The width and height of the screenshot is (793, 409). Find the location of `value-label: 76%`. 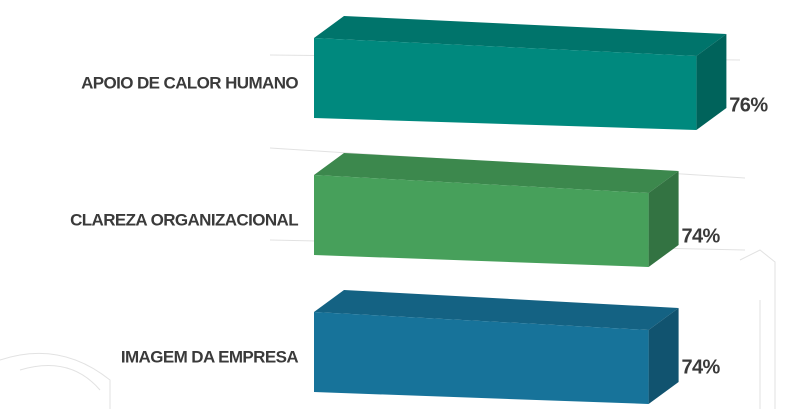

value-label: 76% is located at coordinates (748, 105).